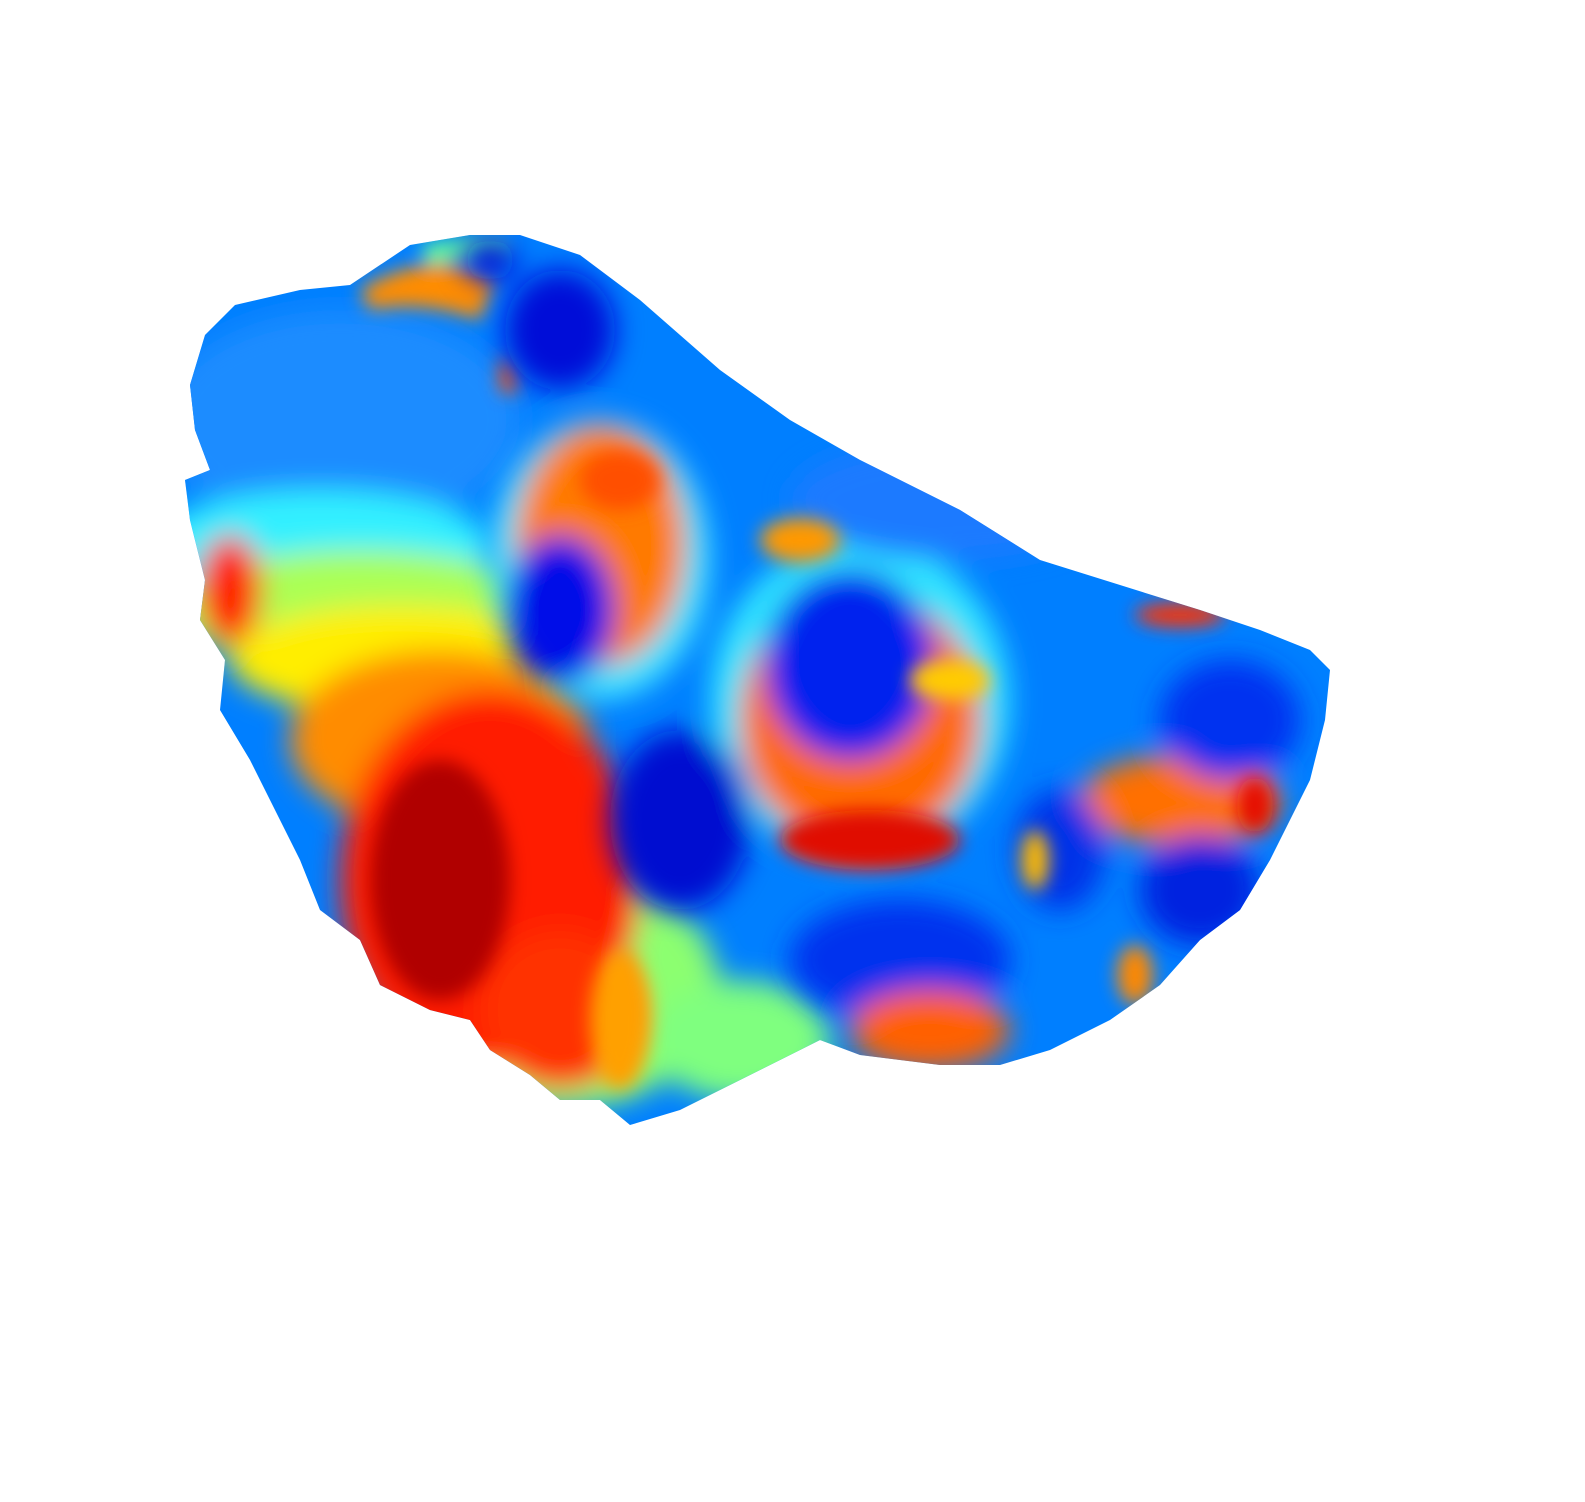 Image resolution: width=1585 pixels, height=1502 pixels. What do you see at coordinates (440, 880) in the screenshot?
I see `region-dark-red` at bounding box center [440, 880].